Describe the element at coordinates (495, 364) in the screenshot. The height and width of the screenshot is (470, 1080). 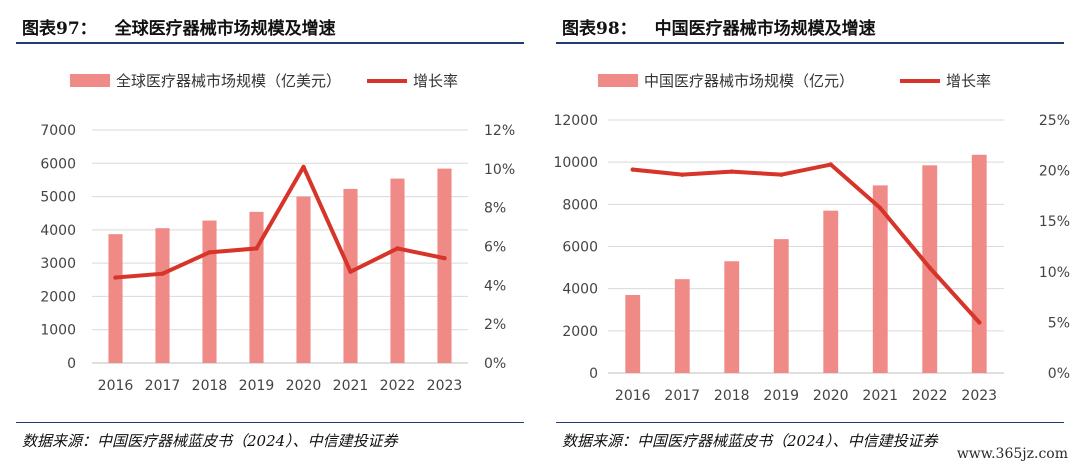
I see `y-tick-label-right: 0%` at that location.